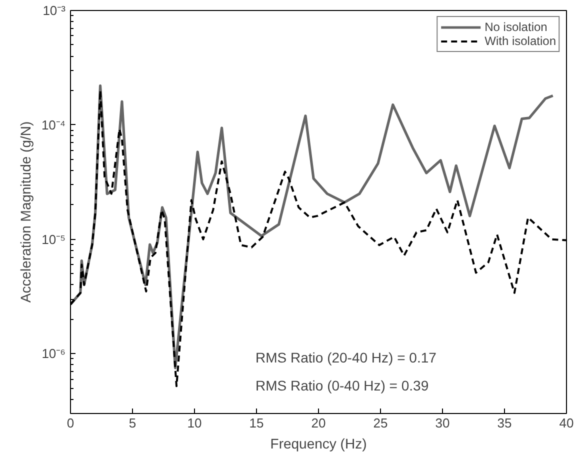  I want to click on y-tick-label: 10⁻⁴, so click(53, 124).